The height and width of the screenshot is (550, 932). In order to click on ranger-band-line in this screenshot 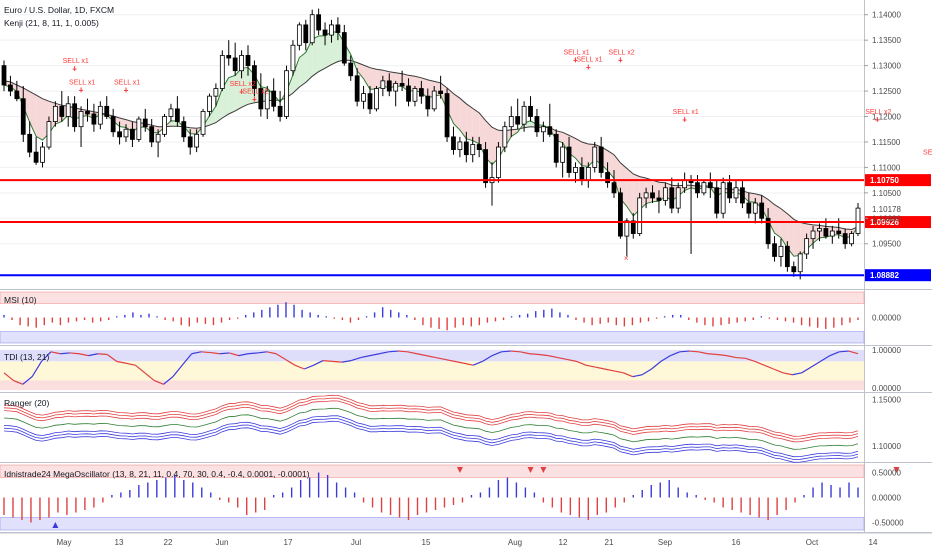, I will do `click(431, 428)`.